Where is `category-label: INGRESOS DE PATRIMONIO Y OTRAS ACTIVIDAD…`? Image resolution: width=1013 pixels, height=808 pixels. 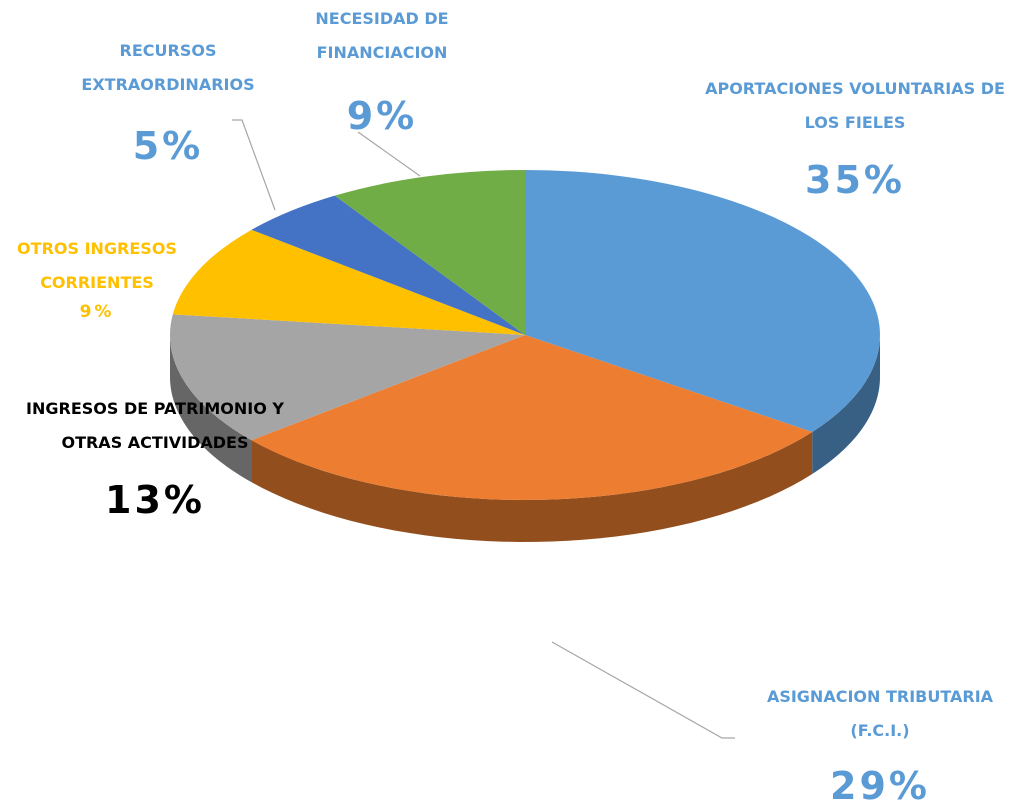 category-label: INGRESOS DE PATRIMONIO Y OTRAS ACTIVIDAD… is located at coordinates (155, 425).